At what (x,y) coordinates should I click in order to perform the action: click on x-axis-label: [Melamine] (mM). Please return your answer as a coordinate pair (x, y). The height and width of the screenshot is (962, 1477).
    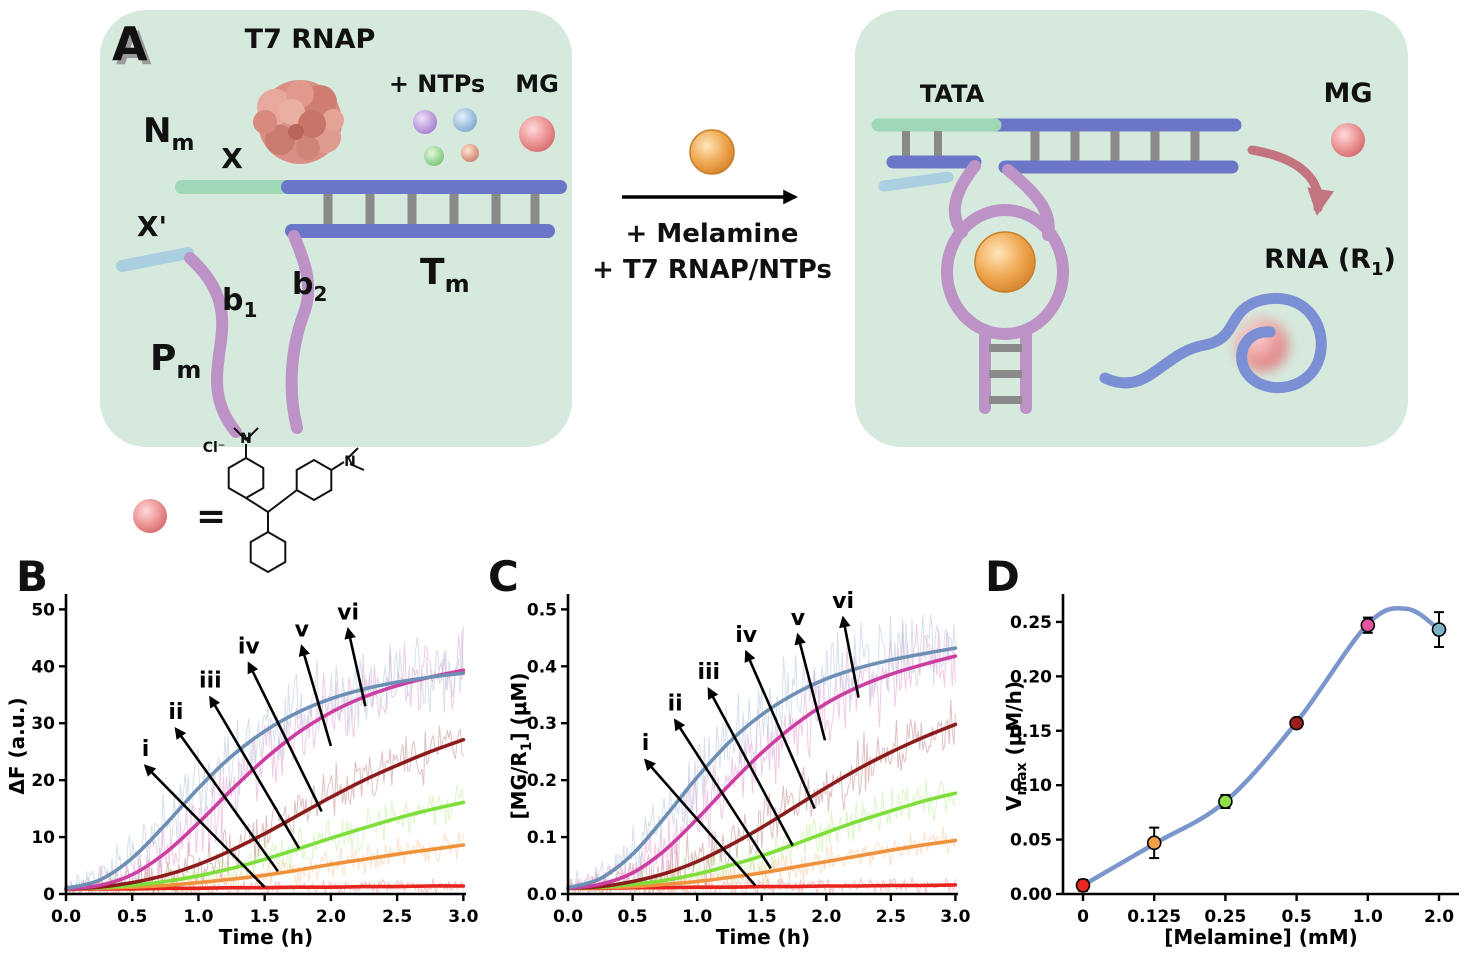
    Looking at the image, I should click on (1261, 937).